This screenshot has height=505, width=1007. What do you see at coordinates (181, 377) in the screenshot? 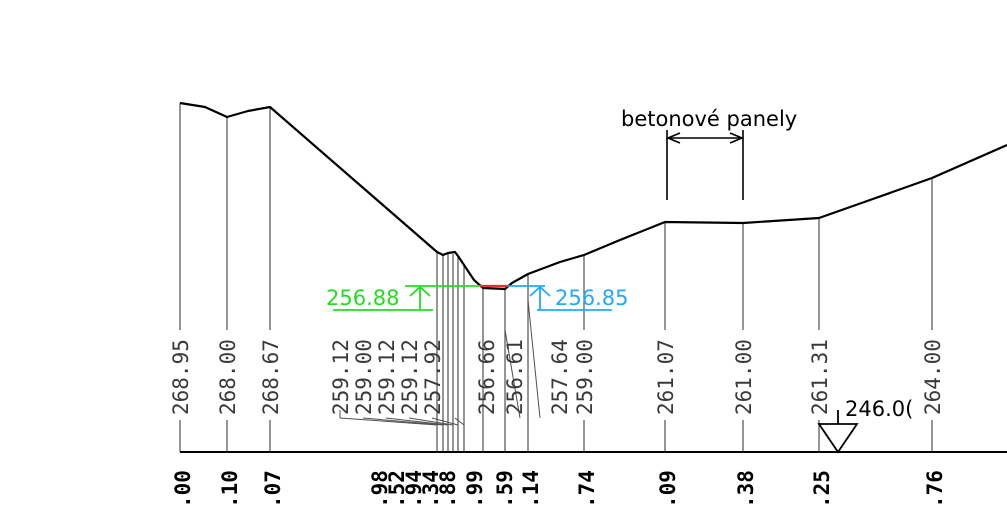
I see `elevation-label: 268.95` at bounding box center [181, 377].